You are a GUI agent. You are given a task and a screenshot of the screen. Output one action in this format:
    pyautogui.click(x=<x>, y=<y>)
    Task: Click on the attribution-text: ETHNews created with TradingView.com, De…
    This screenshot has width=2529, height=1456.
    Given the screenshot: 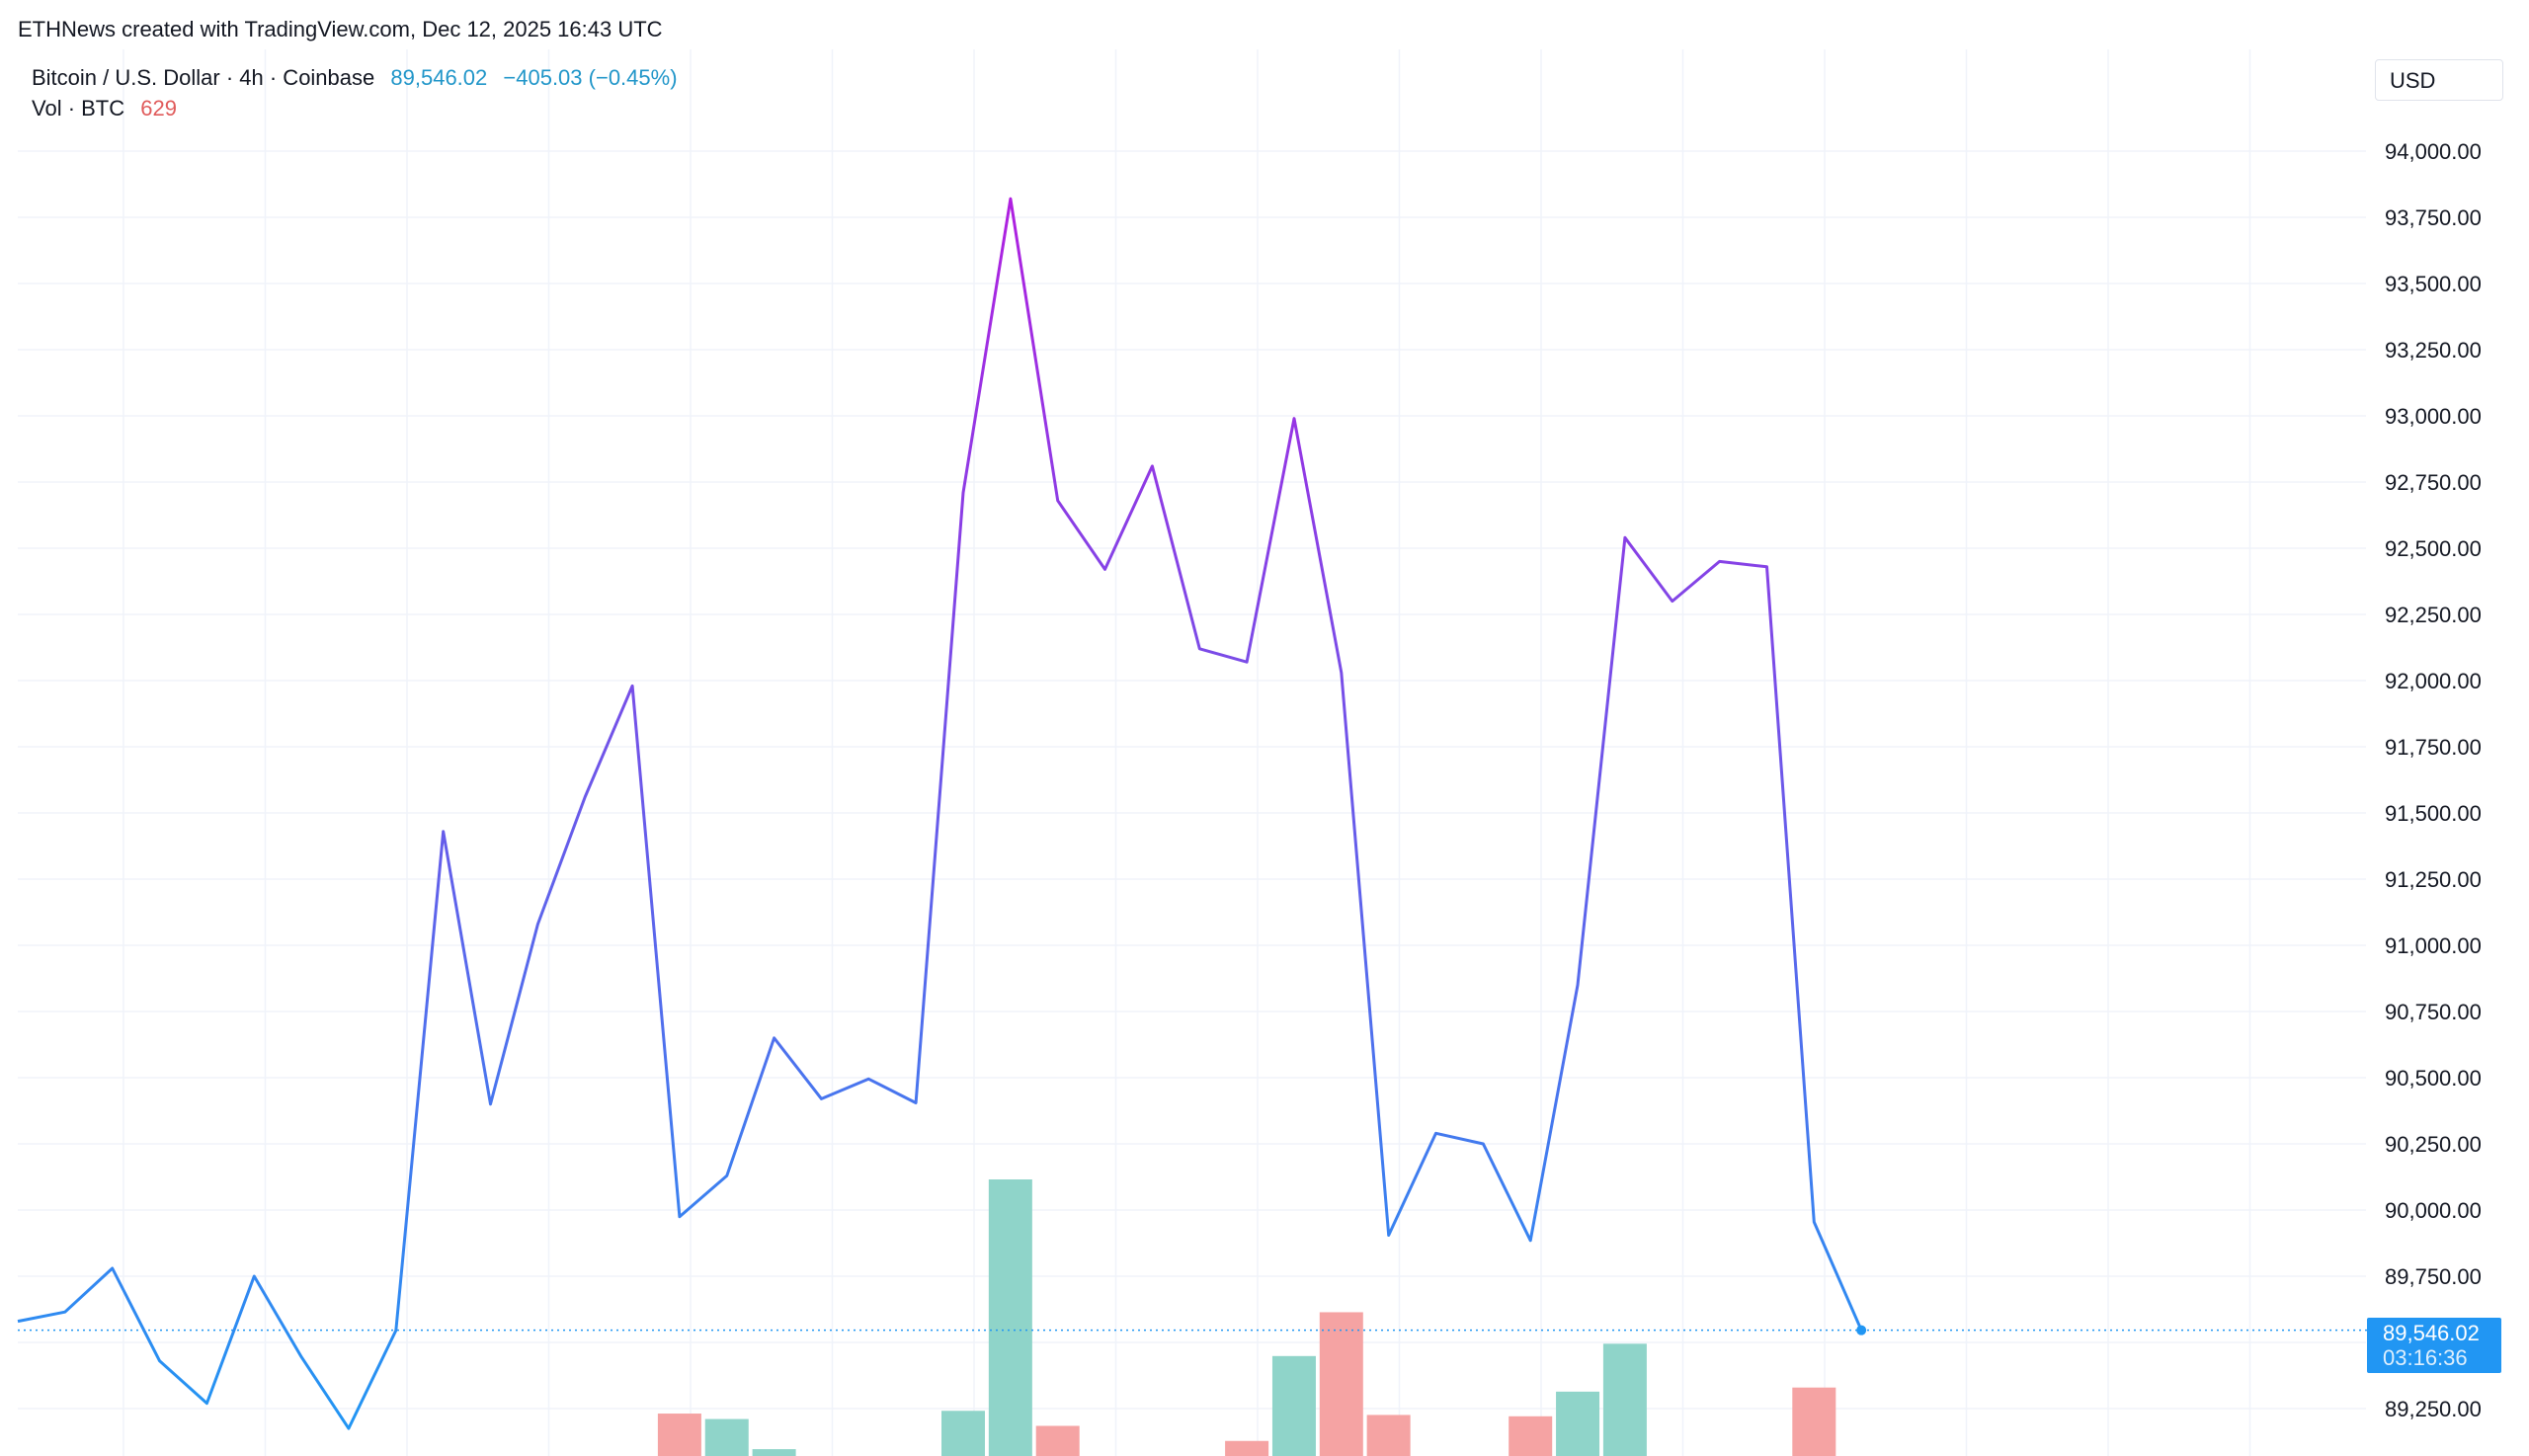 What is the action you would take?
    pyautogui.click(x=340, y=29)
    